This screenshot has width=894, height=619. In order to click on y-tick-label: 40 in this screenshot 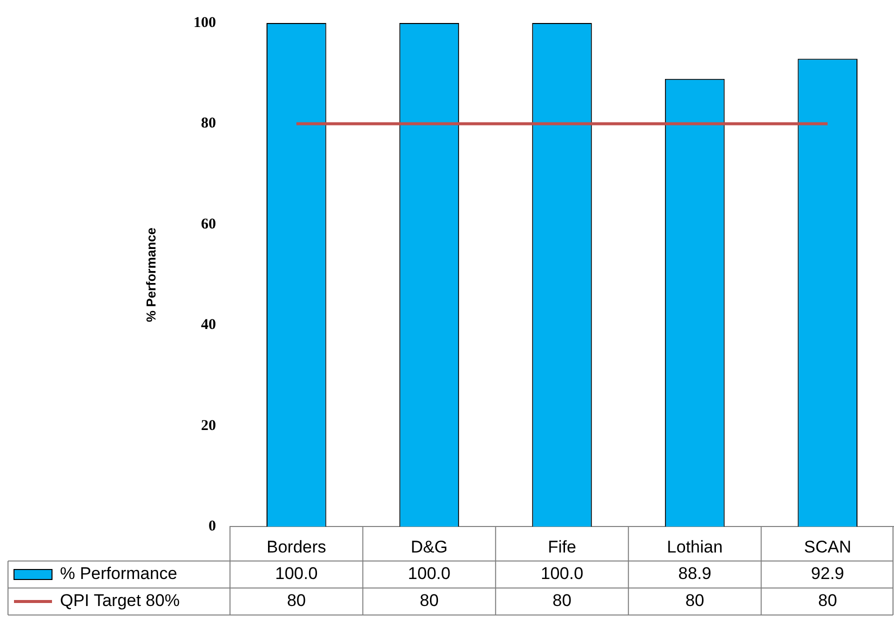, I will do `click(208, 325)`.